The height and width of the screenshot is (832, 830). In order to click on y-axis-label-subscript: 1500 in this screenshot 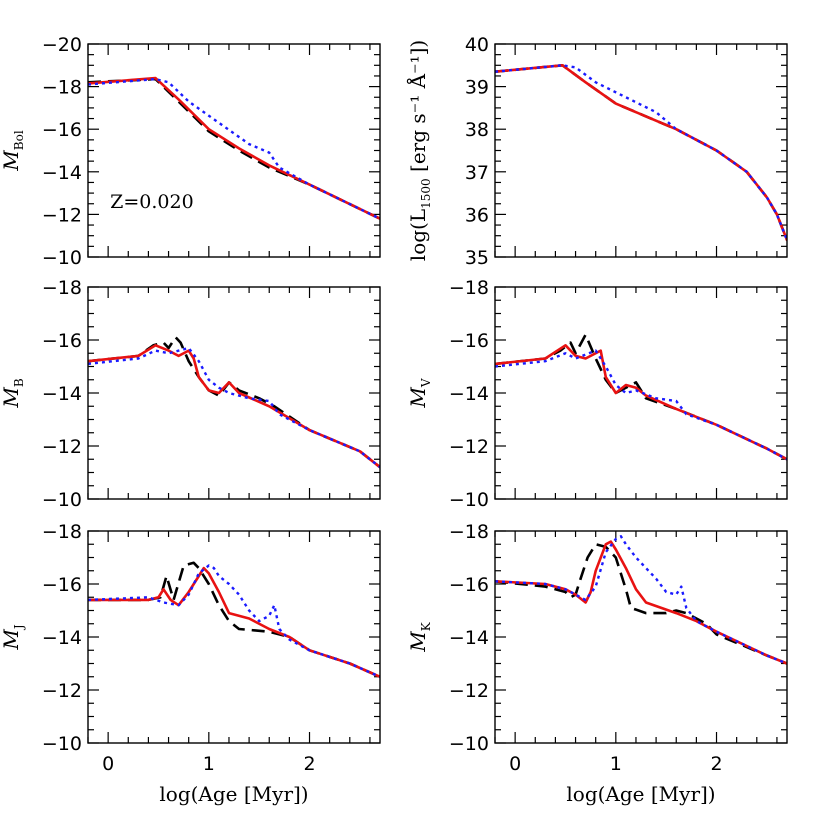, I will do `click(426, 193)`.